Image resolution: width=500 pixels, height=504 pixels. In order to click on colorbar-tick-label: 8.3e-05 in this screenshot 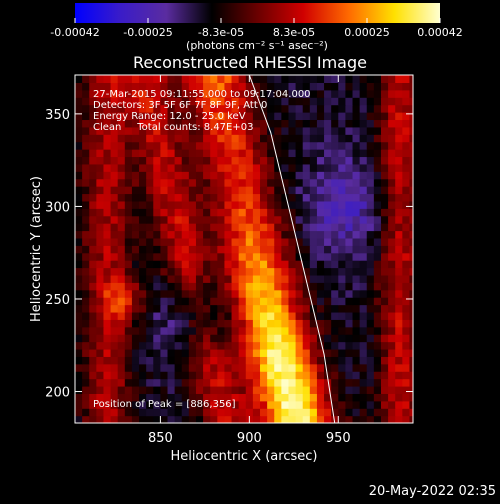, I will do `click(294, 32)`.